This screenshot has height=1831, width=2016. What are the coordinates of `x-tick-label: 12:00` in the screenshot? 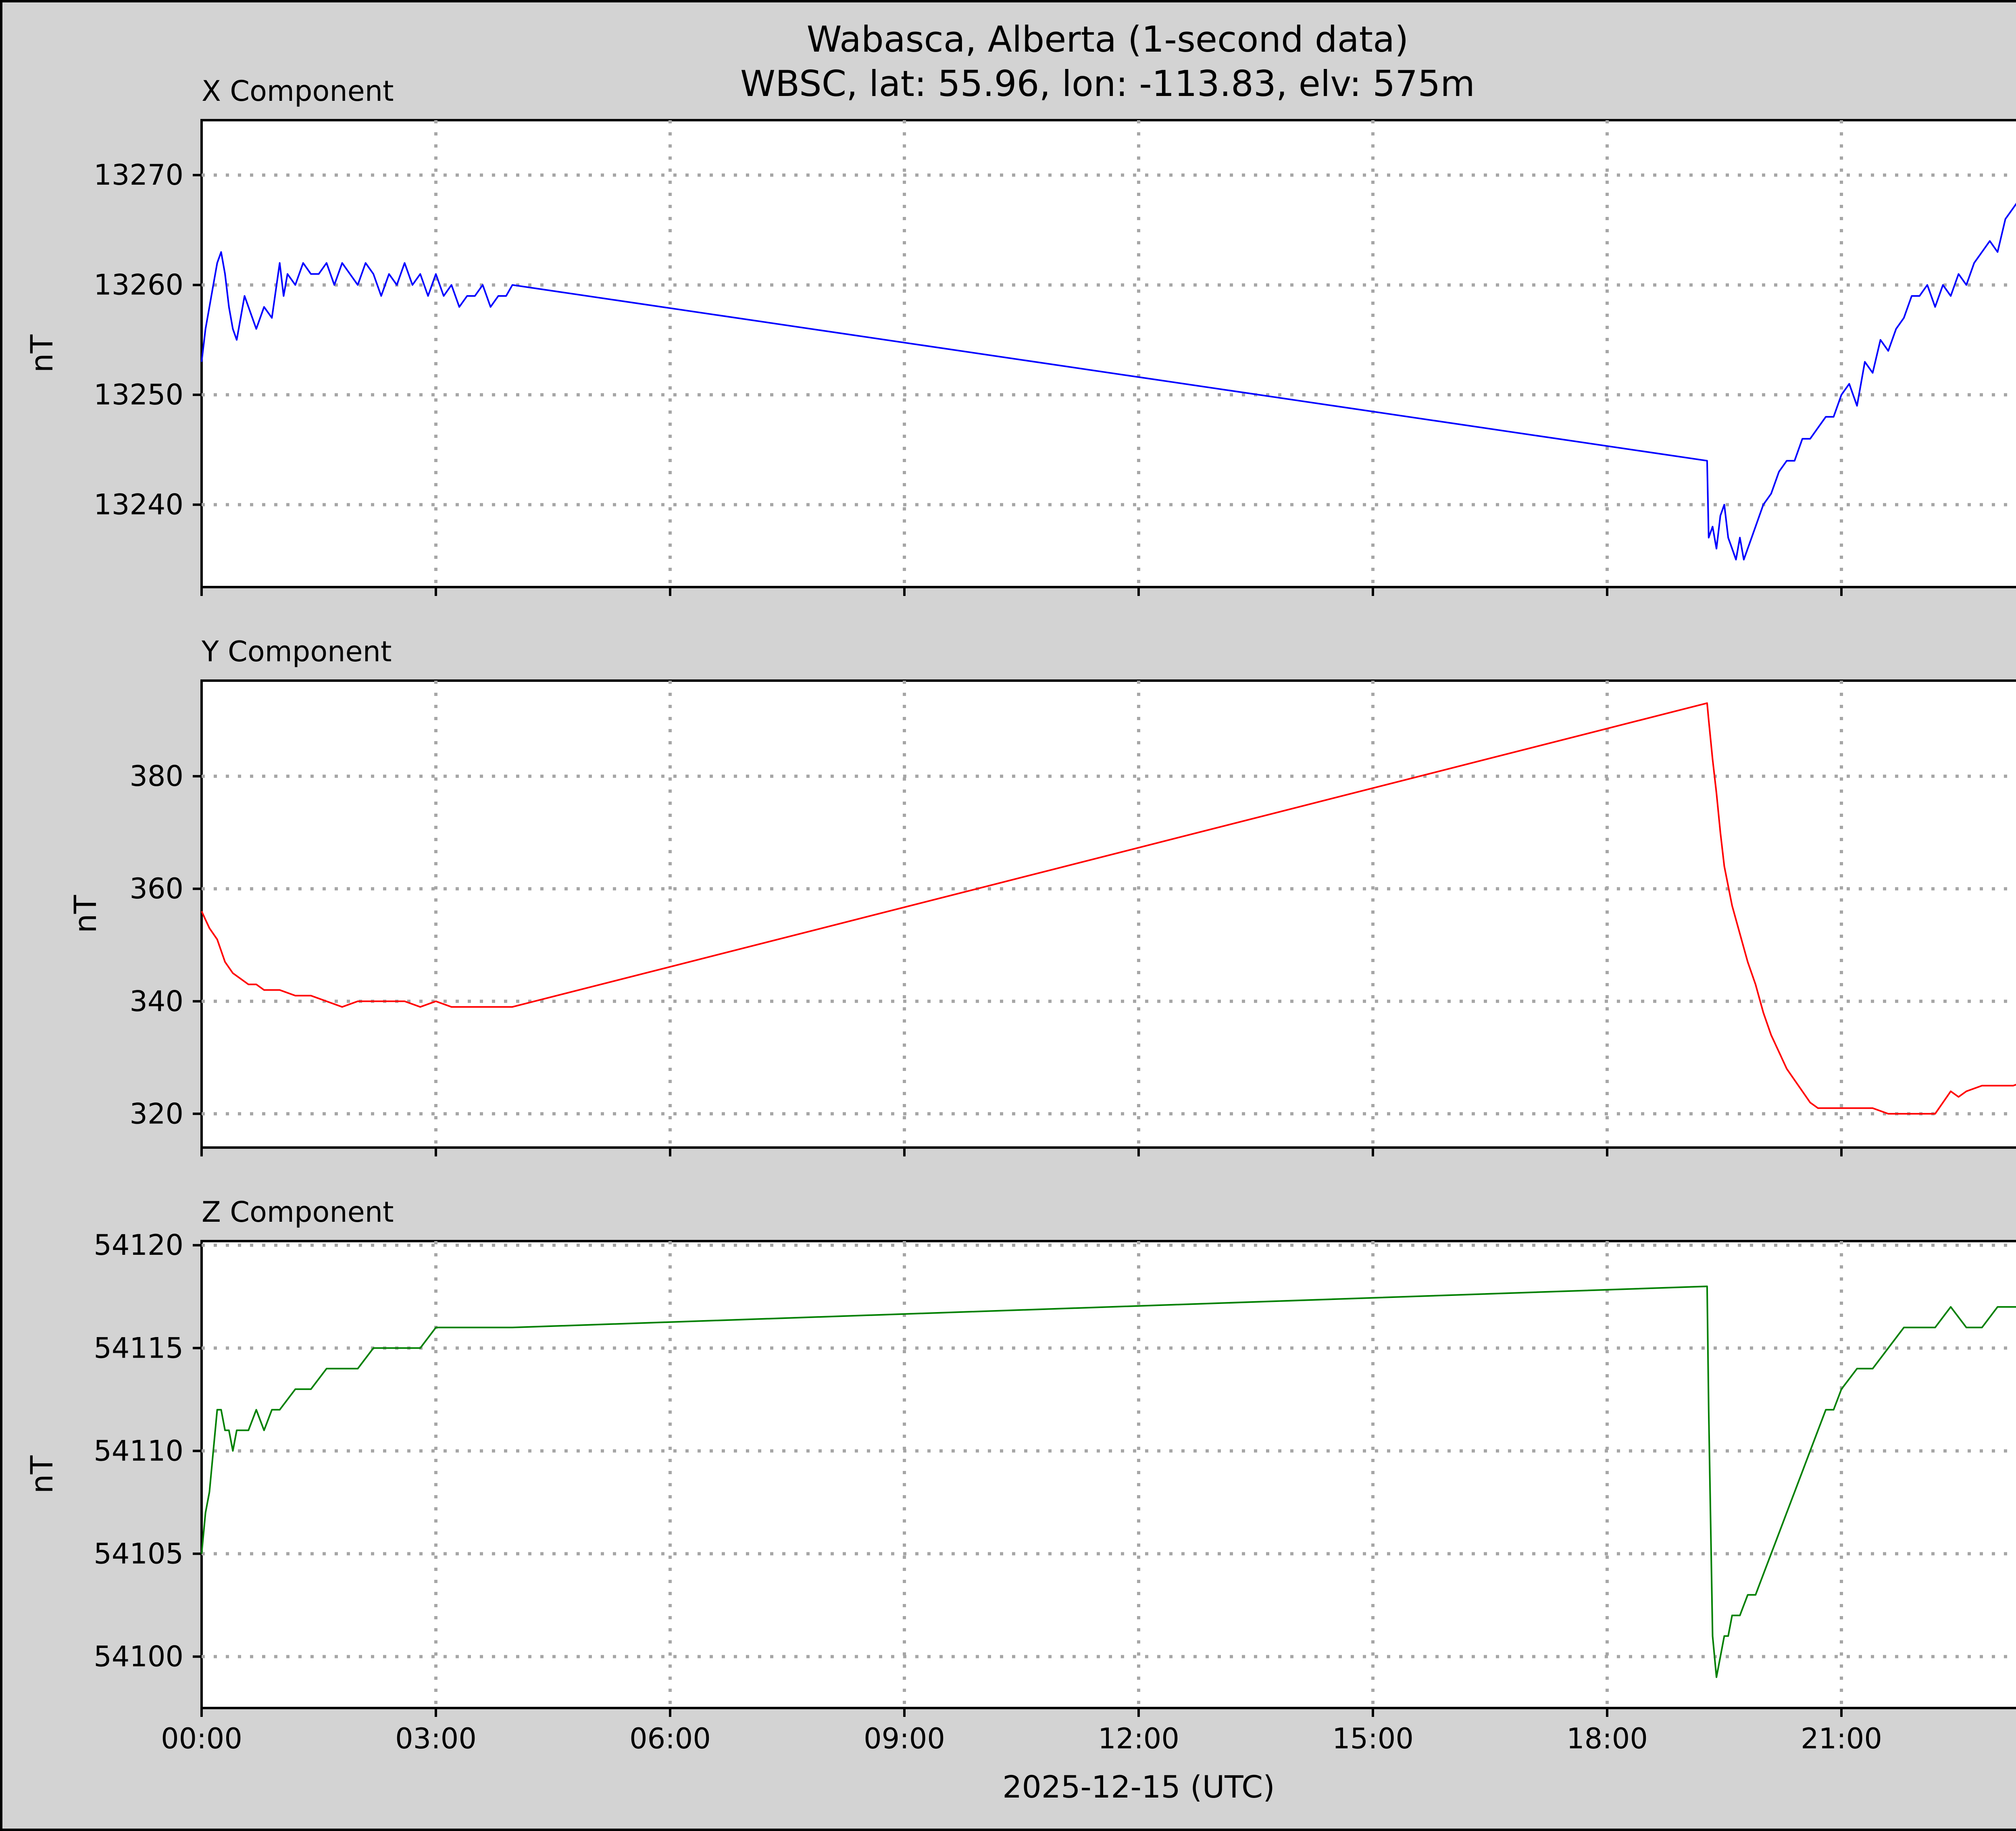 It's located at (1138, 1738).